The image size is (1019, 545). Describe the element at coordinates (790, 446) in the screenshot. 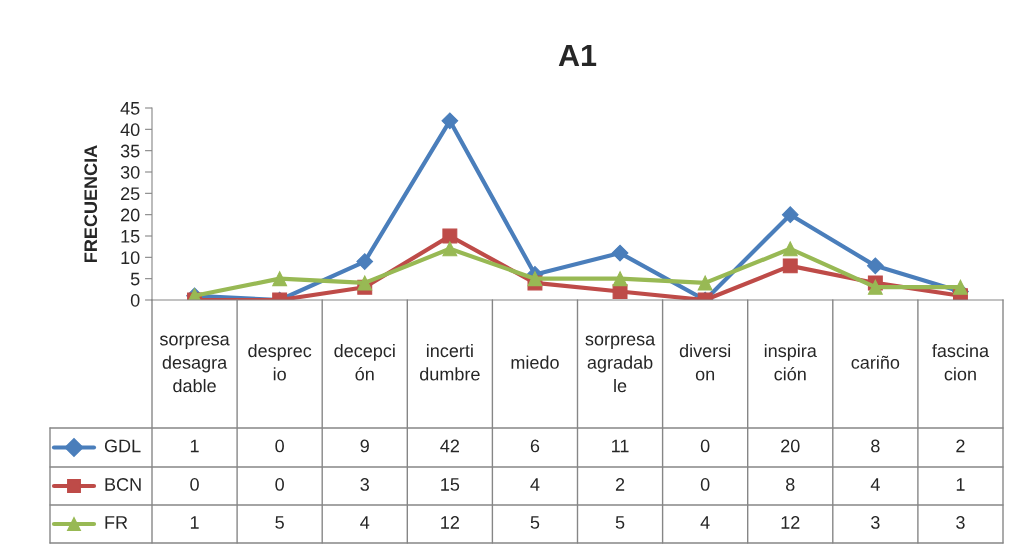

I see `data-label: 20` at that location.